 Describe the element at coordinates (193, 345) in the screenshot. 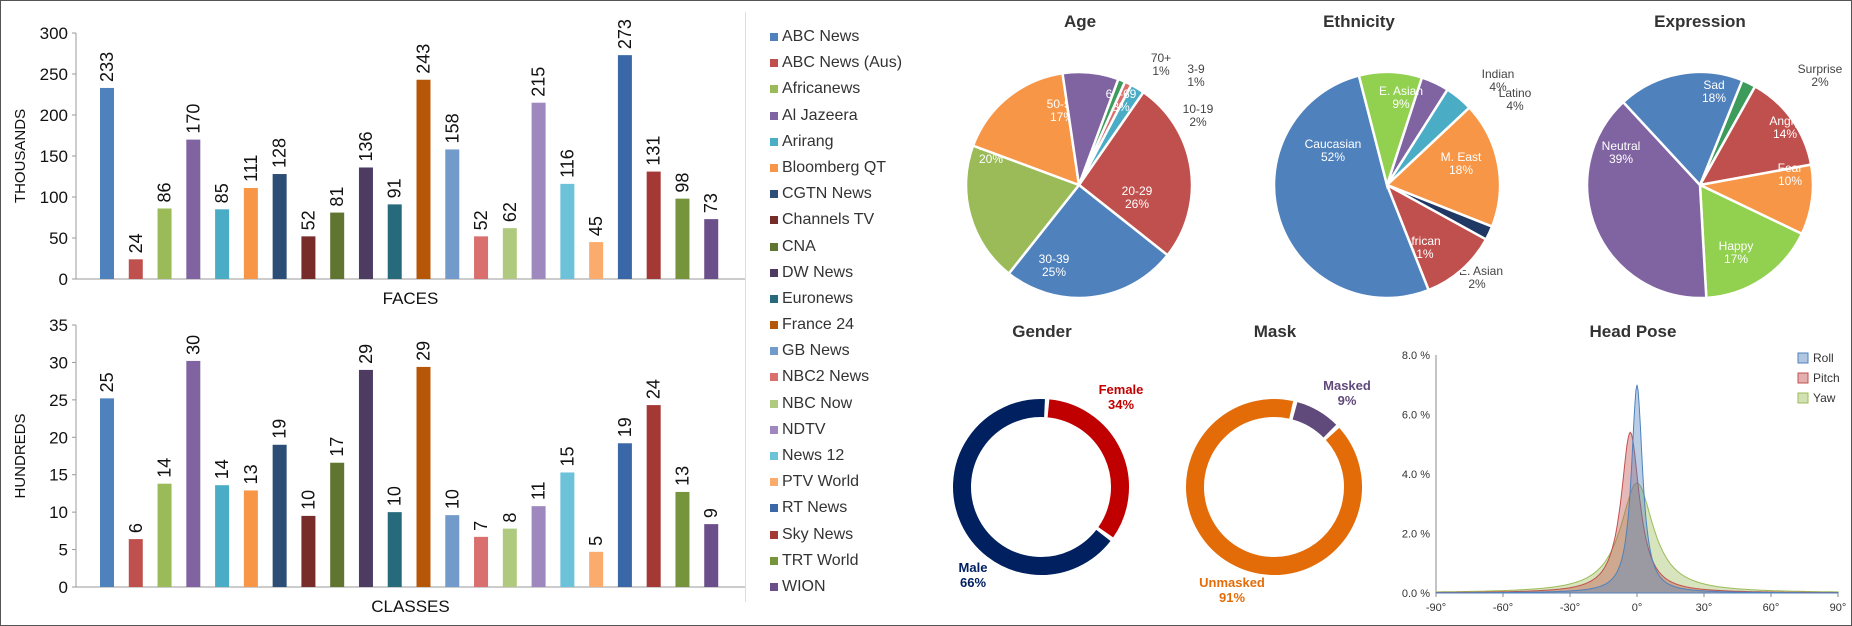

I see `bar-value-label: 30` at that location.